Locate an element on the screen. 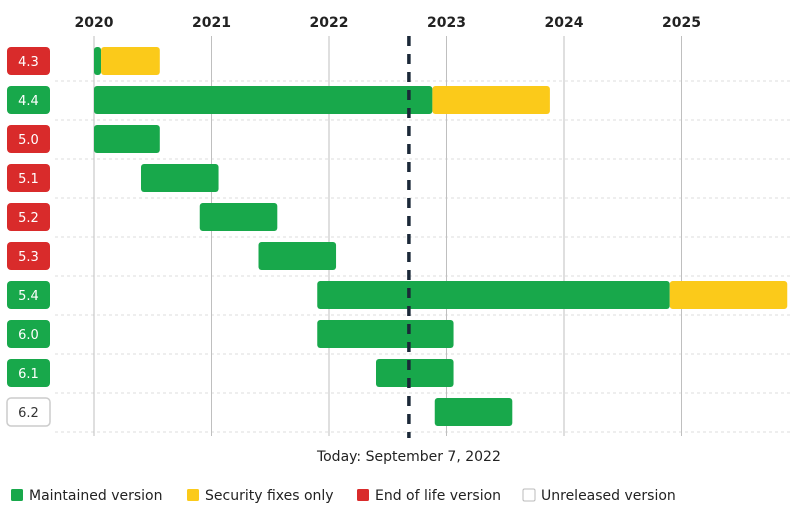 Image resolution: width=794 pixels, height=508 pixels. legend-item-maintained: Maintained version is located at coordinates (86, 496).